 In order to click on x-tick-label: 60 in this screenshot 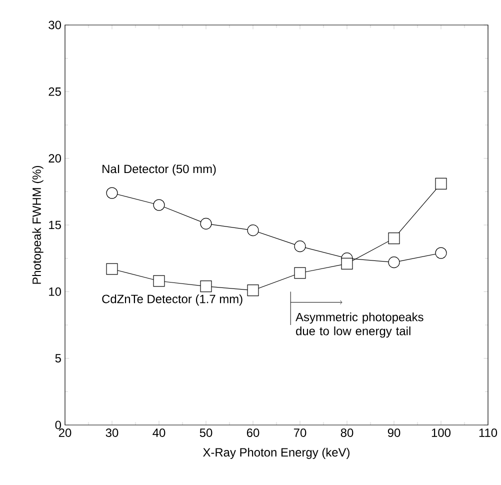, I will do `click(253, 432)`.